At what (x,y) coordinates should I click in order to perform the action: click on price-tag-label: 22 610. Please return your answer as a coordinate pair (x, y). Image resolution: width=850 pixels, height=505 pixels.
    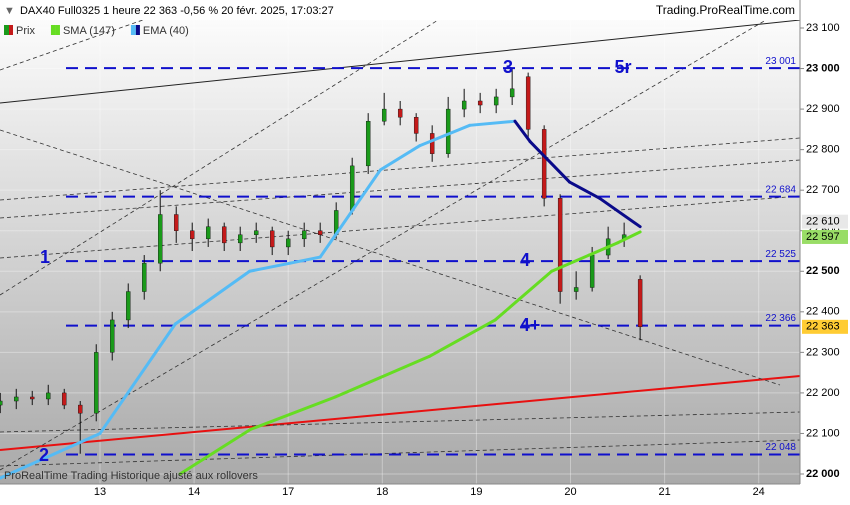
    Looking at the image, I should click on (823, 222).